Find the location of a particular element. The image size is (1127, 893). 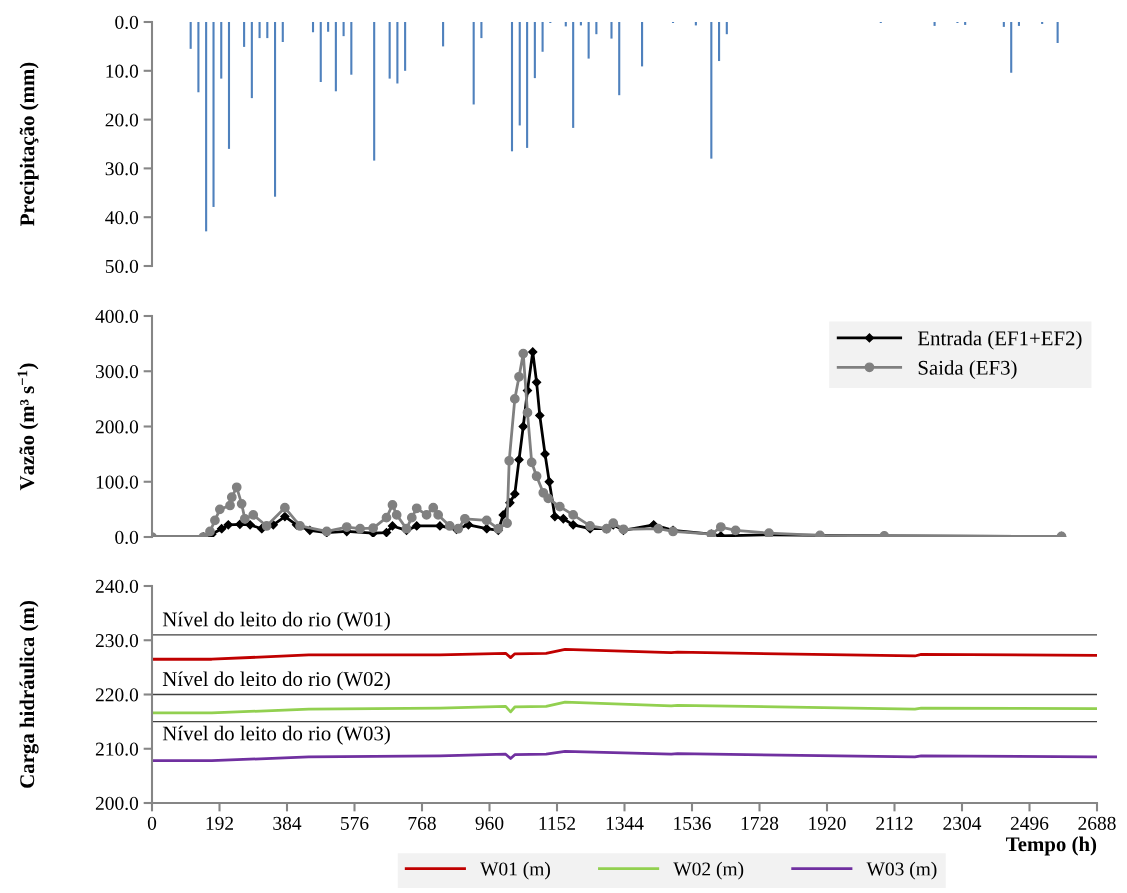

y-tick-label: 400.0 is located at coordinates (117, 316).